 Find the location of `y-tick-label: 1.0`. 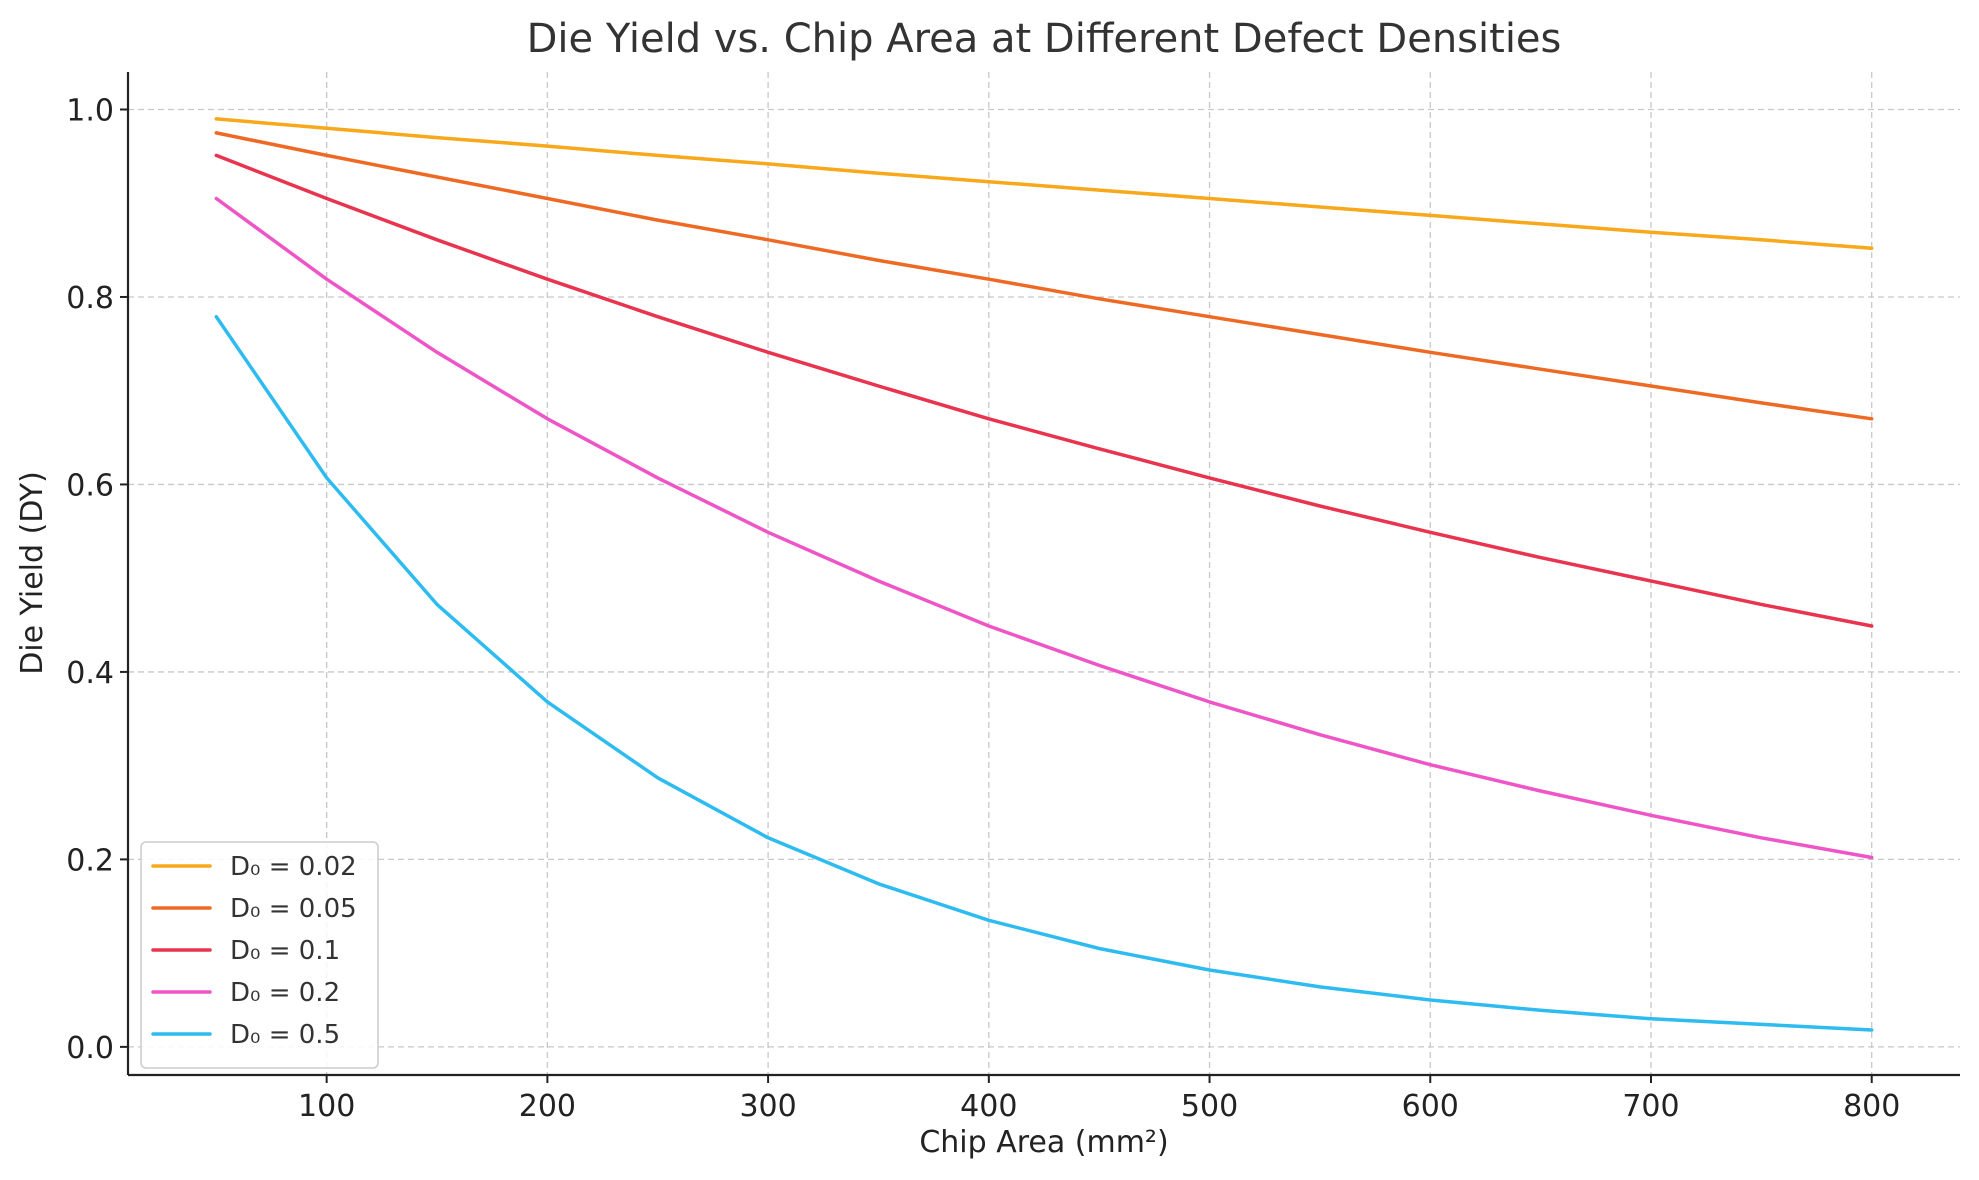

y-tick-label: 1.0 is located at coordinates (90, 110).